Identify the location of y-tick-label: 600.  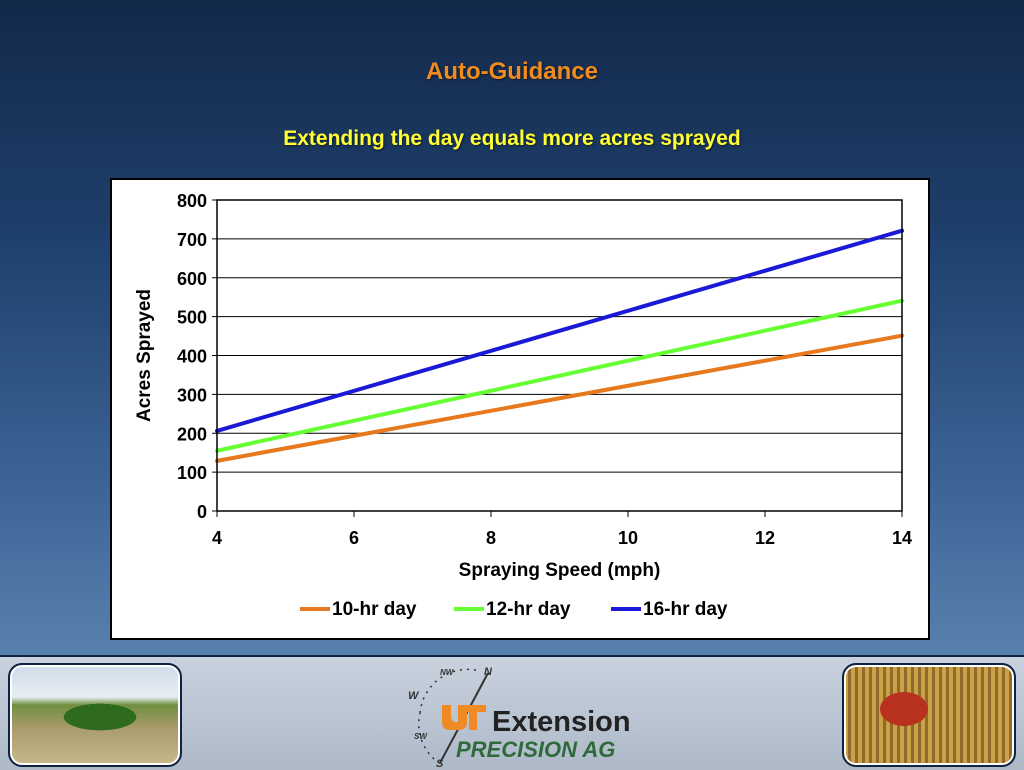
(192, 279).